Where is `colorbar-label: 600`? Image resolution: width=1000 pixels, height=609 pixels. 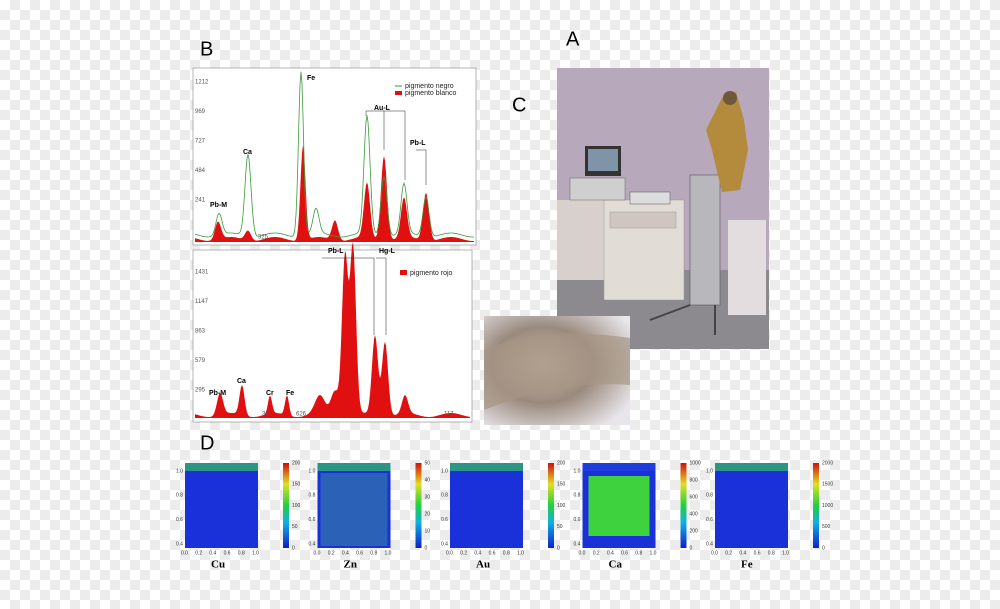
colorbar-label: 600 is located at coordinates (694, 497).